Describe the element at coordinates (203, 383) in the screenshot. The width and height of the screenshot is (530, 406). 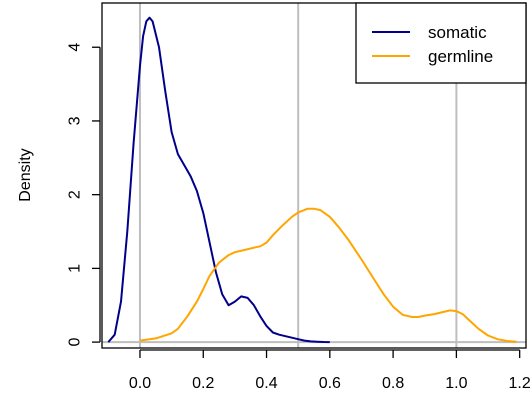
I see `x-tick-label: 0.2` at that location.